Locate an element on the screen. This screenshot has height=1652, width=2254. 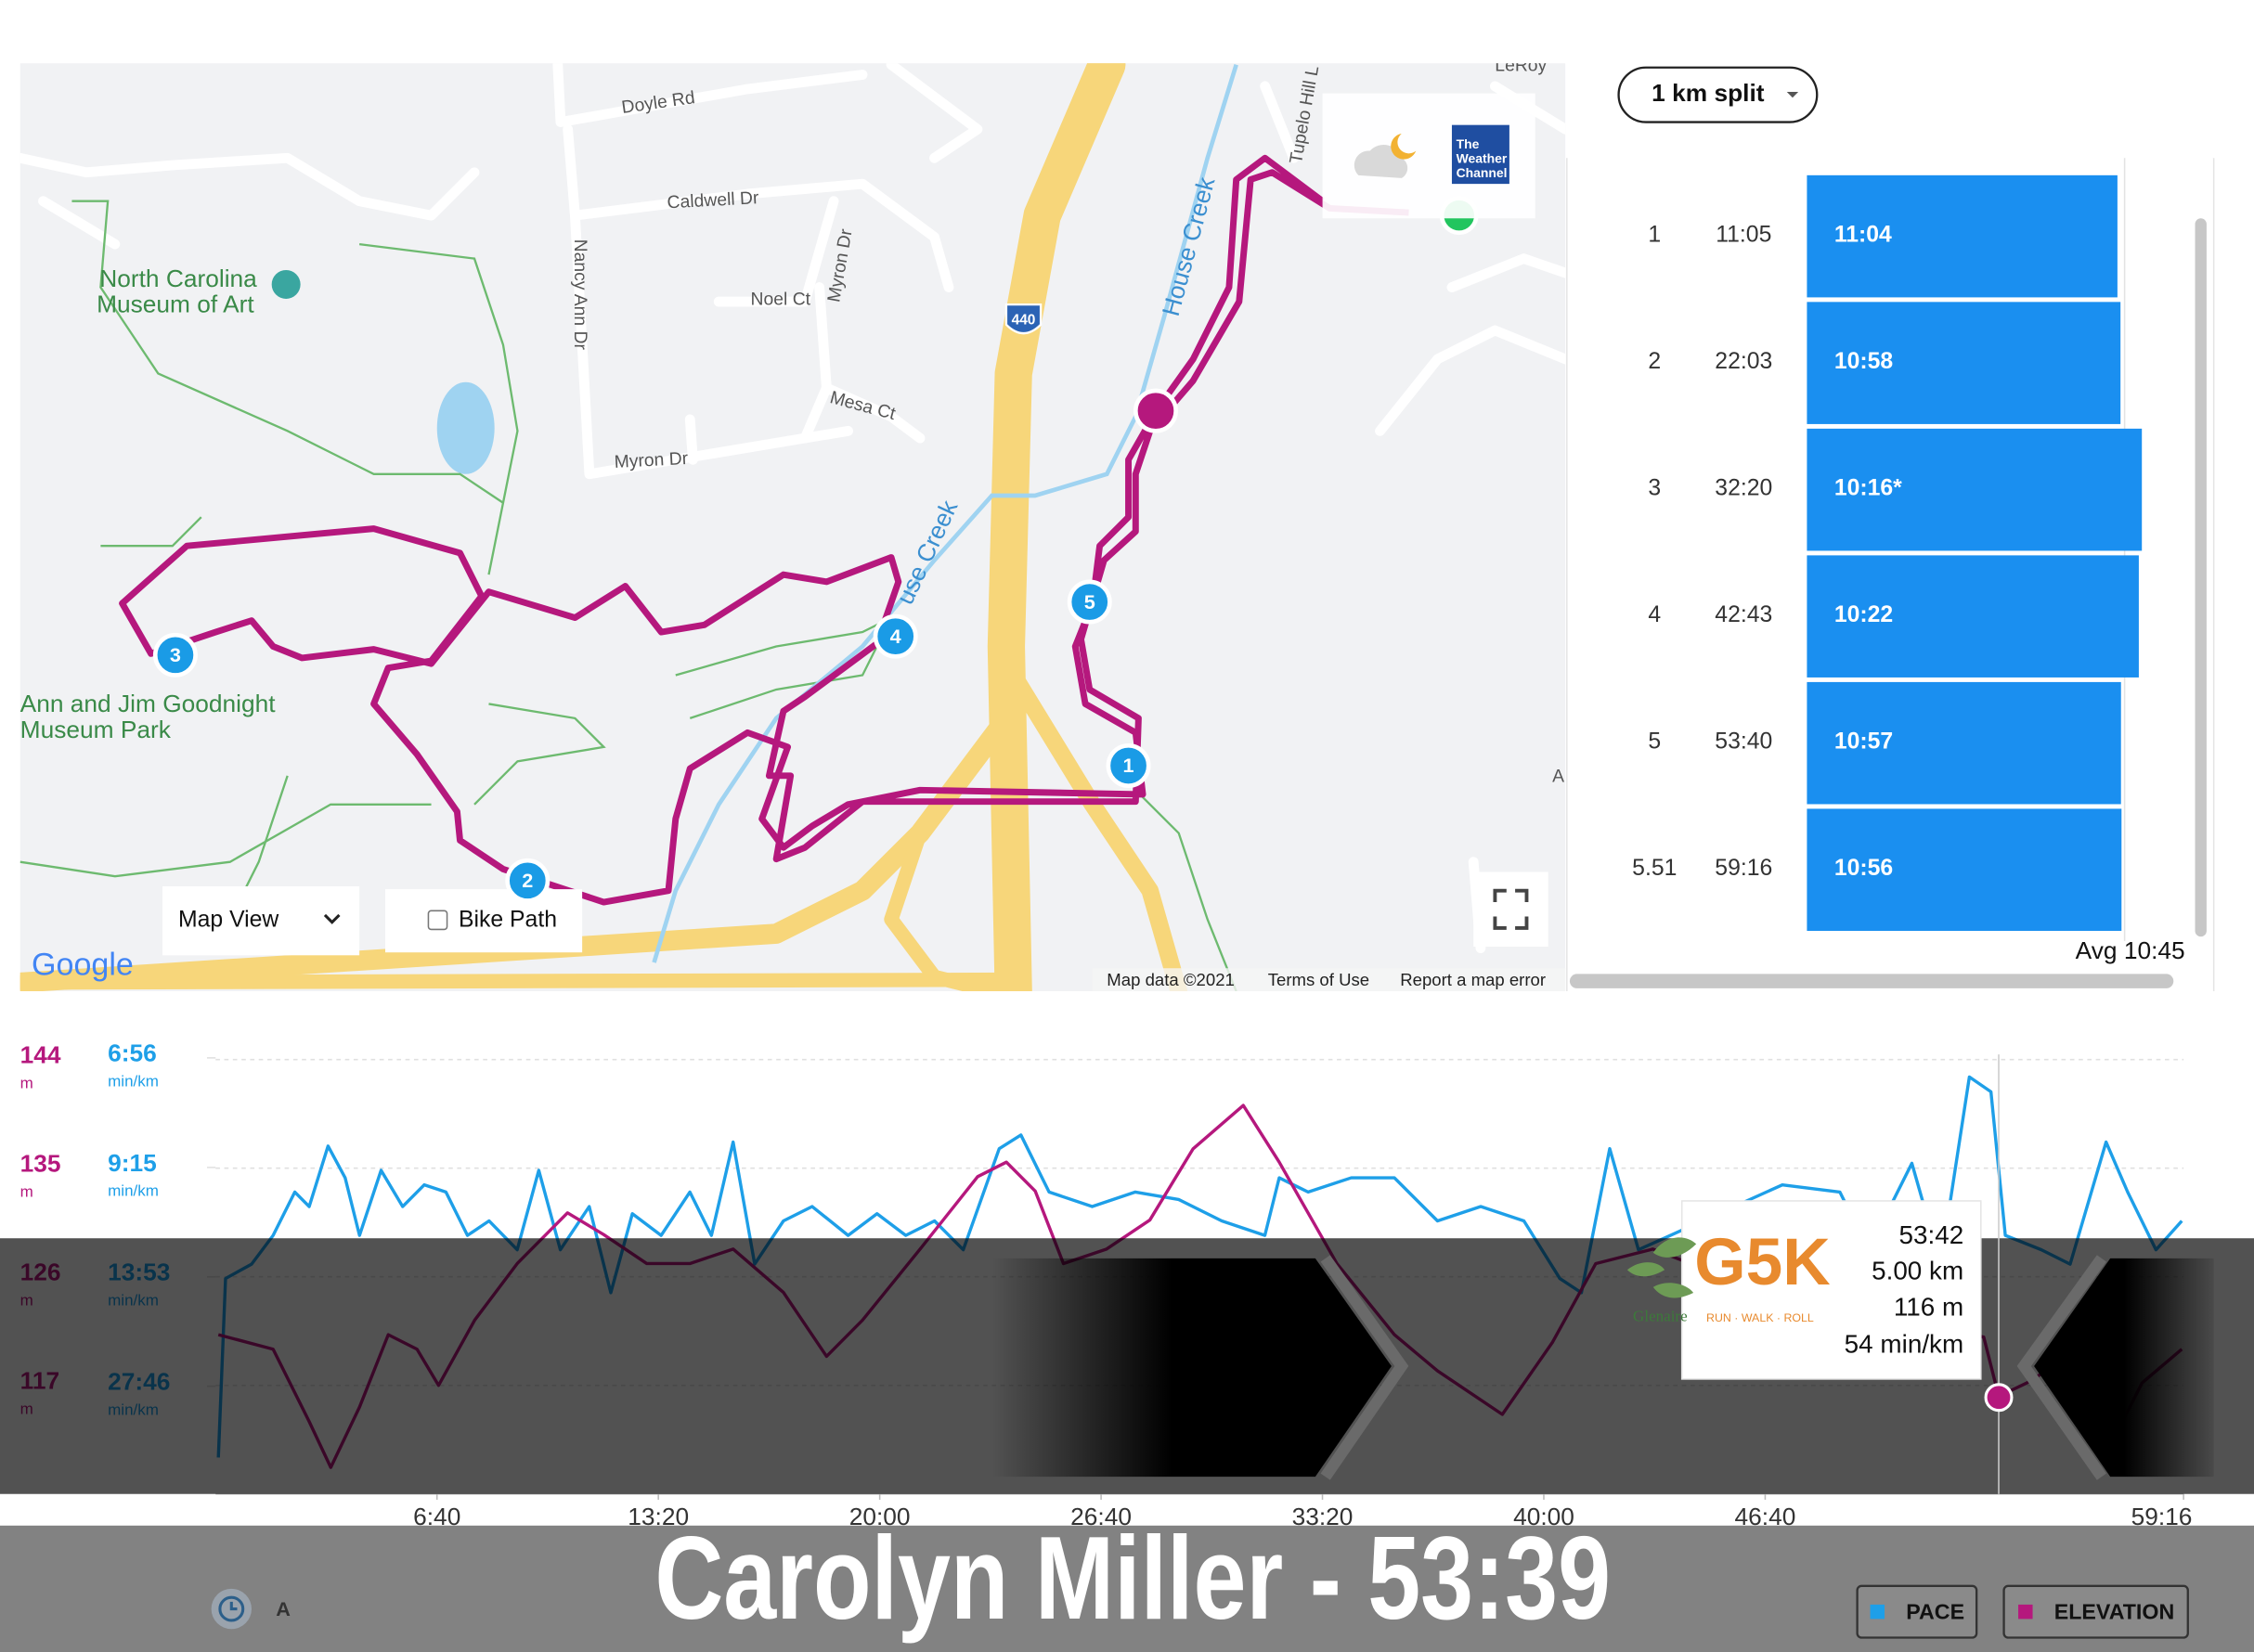
map-view-select is located at coordinates (261, 921).